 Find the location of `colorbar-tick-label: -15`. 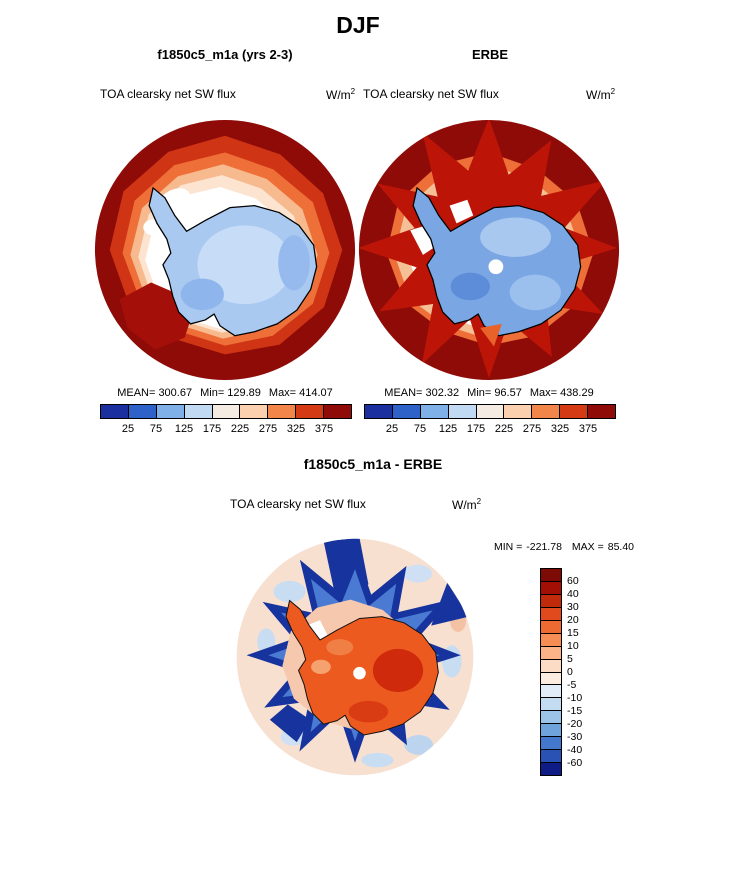

colorbar-tick-label: -15 is located at coordinates (575, 711).